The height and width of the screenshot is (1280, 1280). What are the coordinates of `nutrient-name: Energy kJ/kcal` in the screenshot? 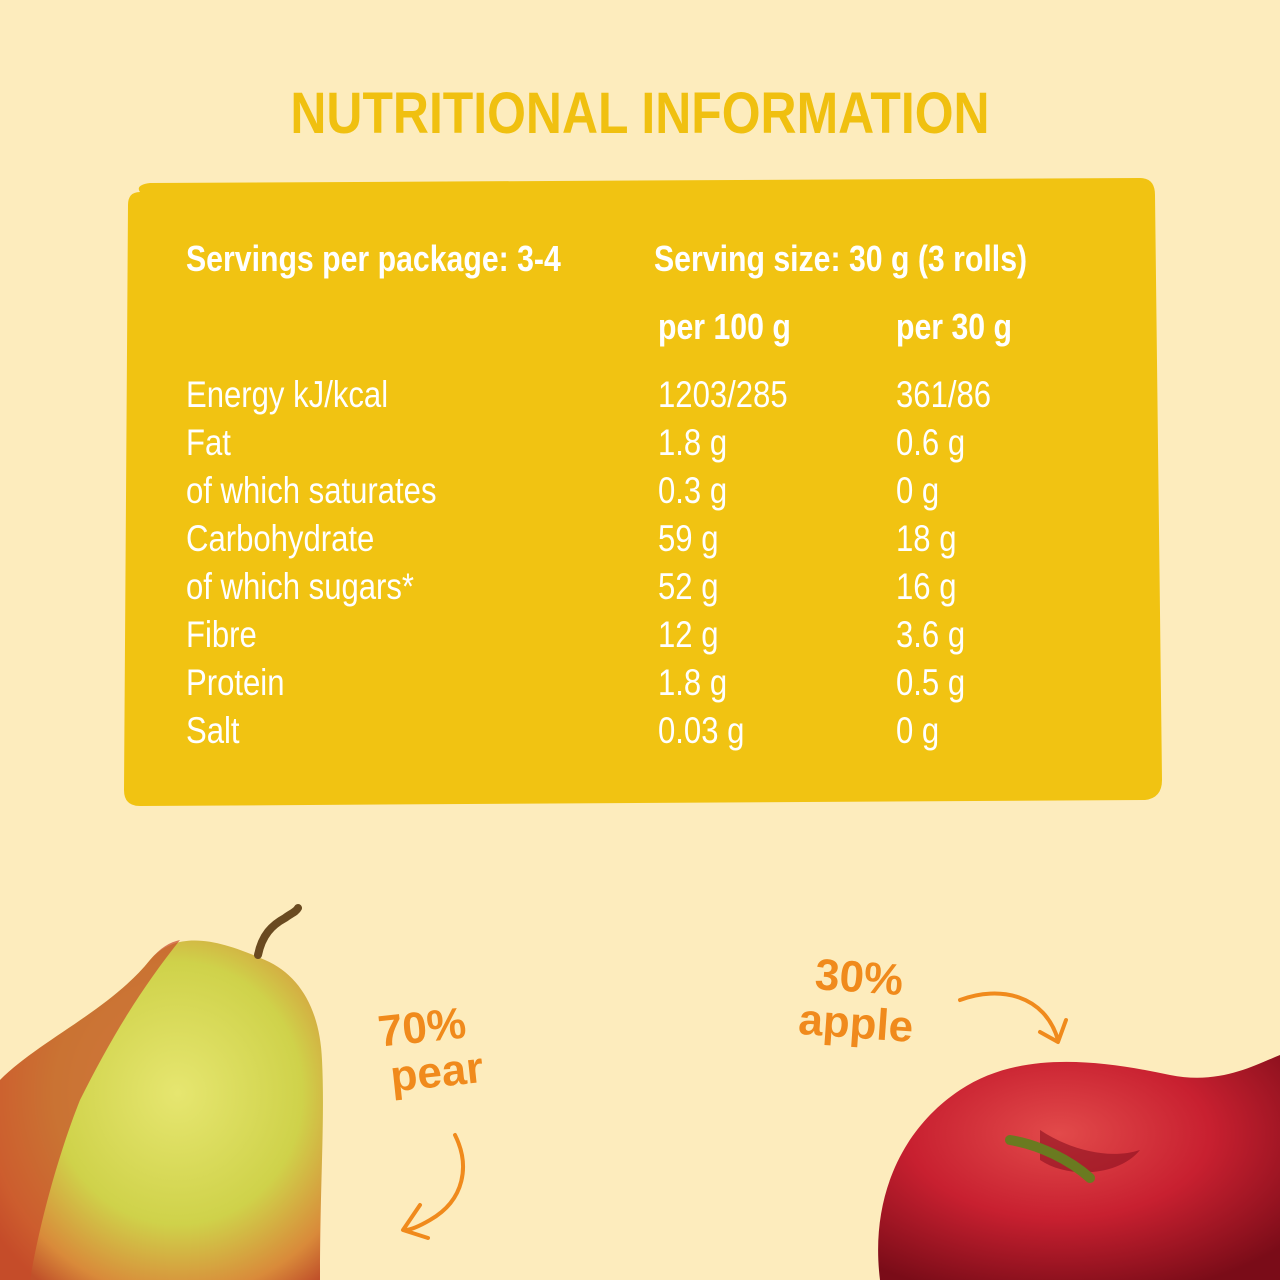 It's located at (287, 394).